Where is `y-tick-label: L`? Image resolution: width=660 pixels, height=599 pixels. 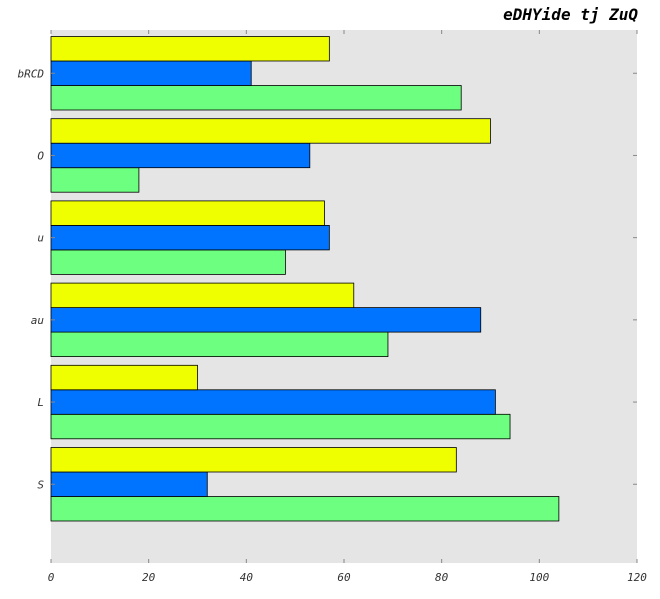 y-tick-label: L is located at coordinates (40, 402).